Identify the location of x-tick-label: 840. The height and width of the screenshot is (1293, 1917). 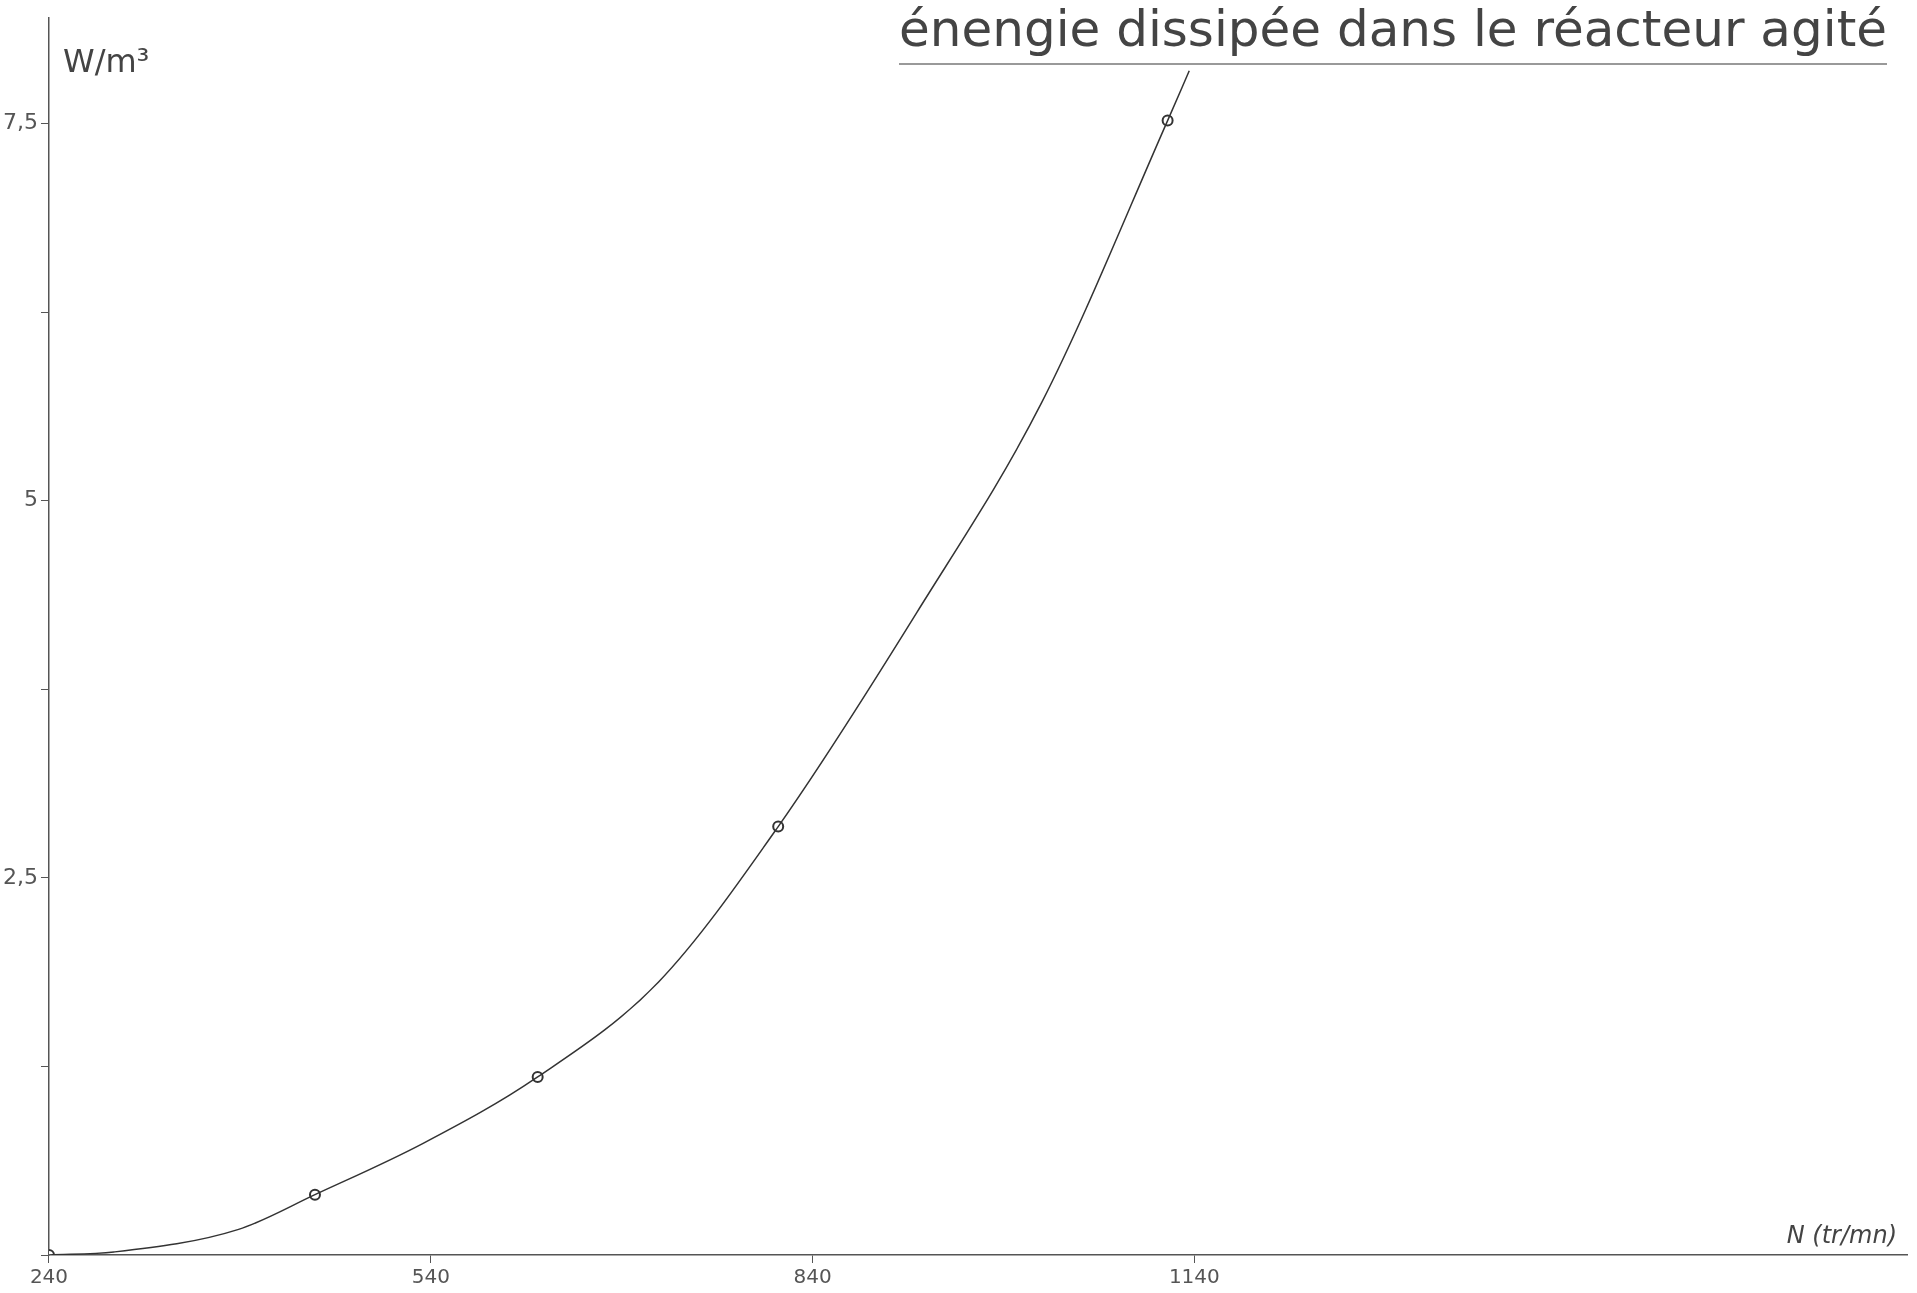
(812, 1276).